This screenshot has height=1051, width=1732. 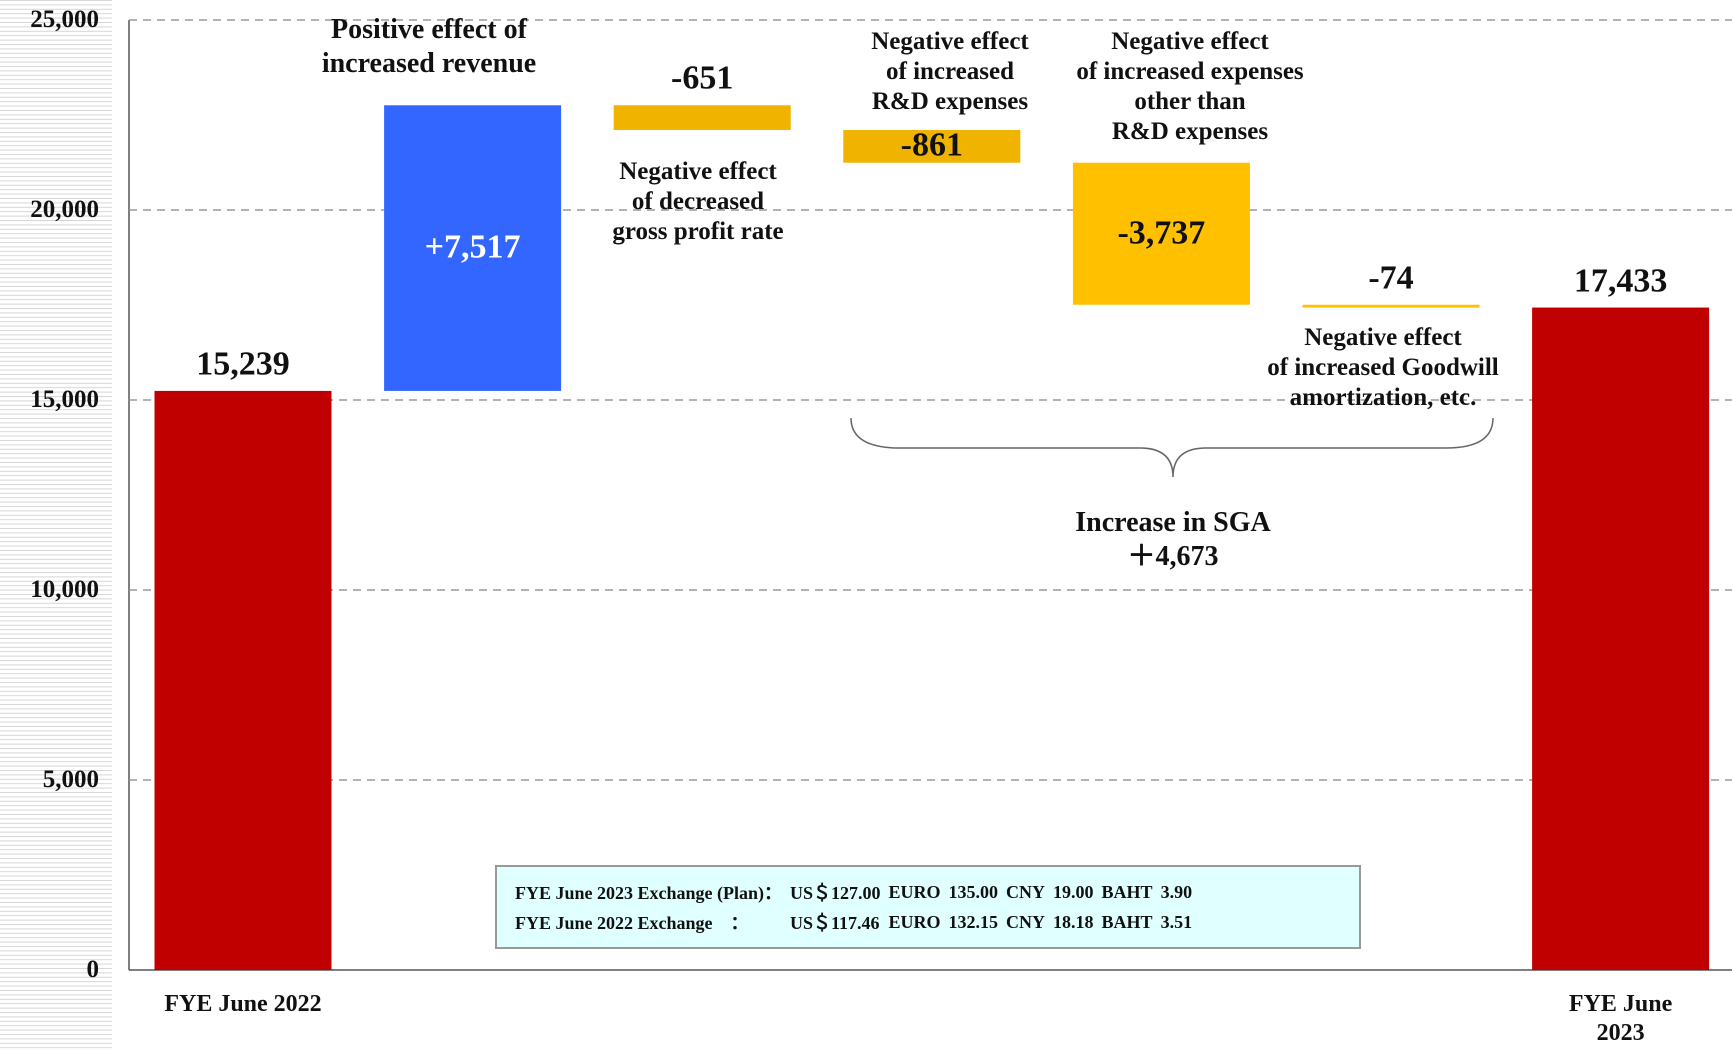 What do you see at coordinates (64, 209) in the screenshot?
I see `y-tick-label: 20,000` at bounding box center [64, 209].